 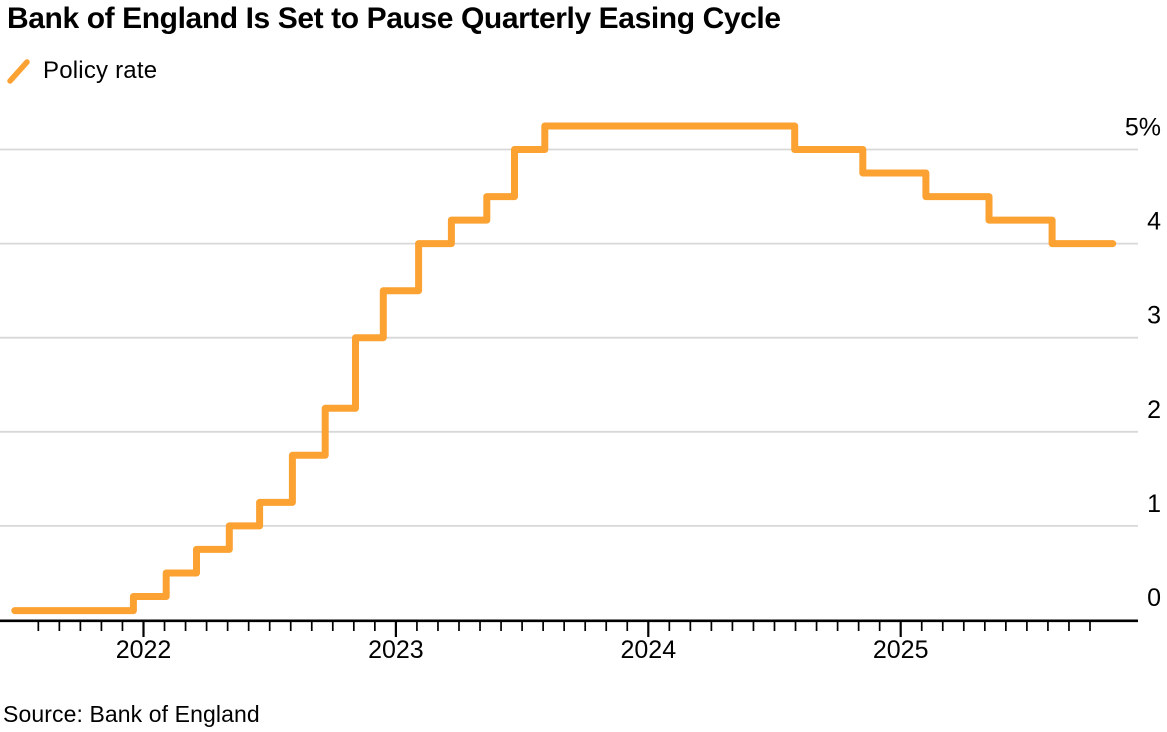 I want to click on x-axis-ticks, so click(x=564, y=629).